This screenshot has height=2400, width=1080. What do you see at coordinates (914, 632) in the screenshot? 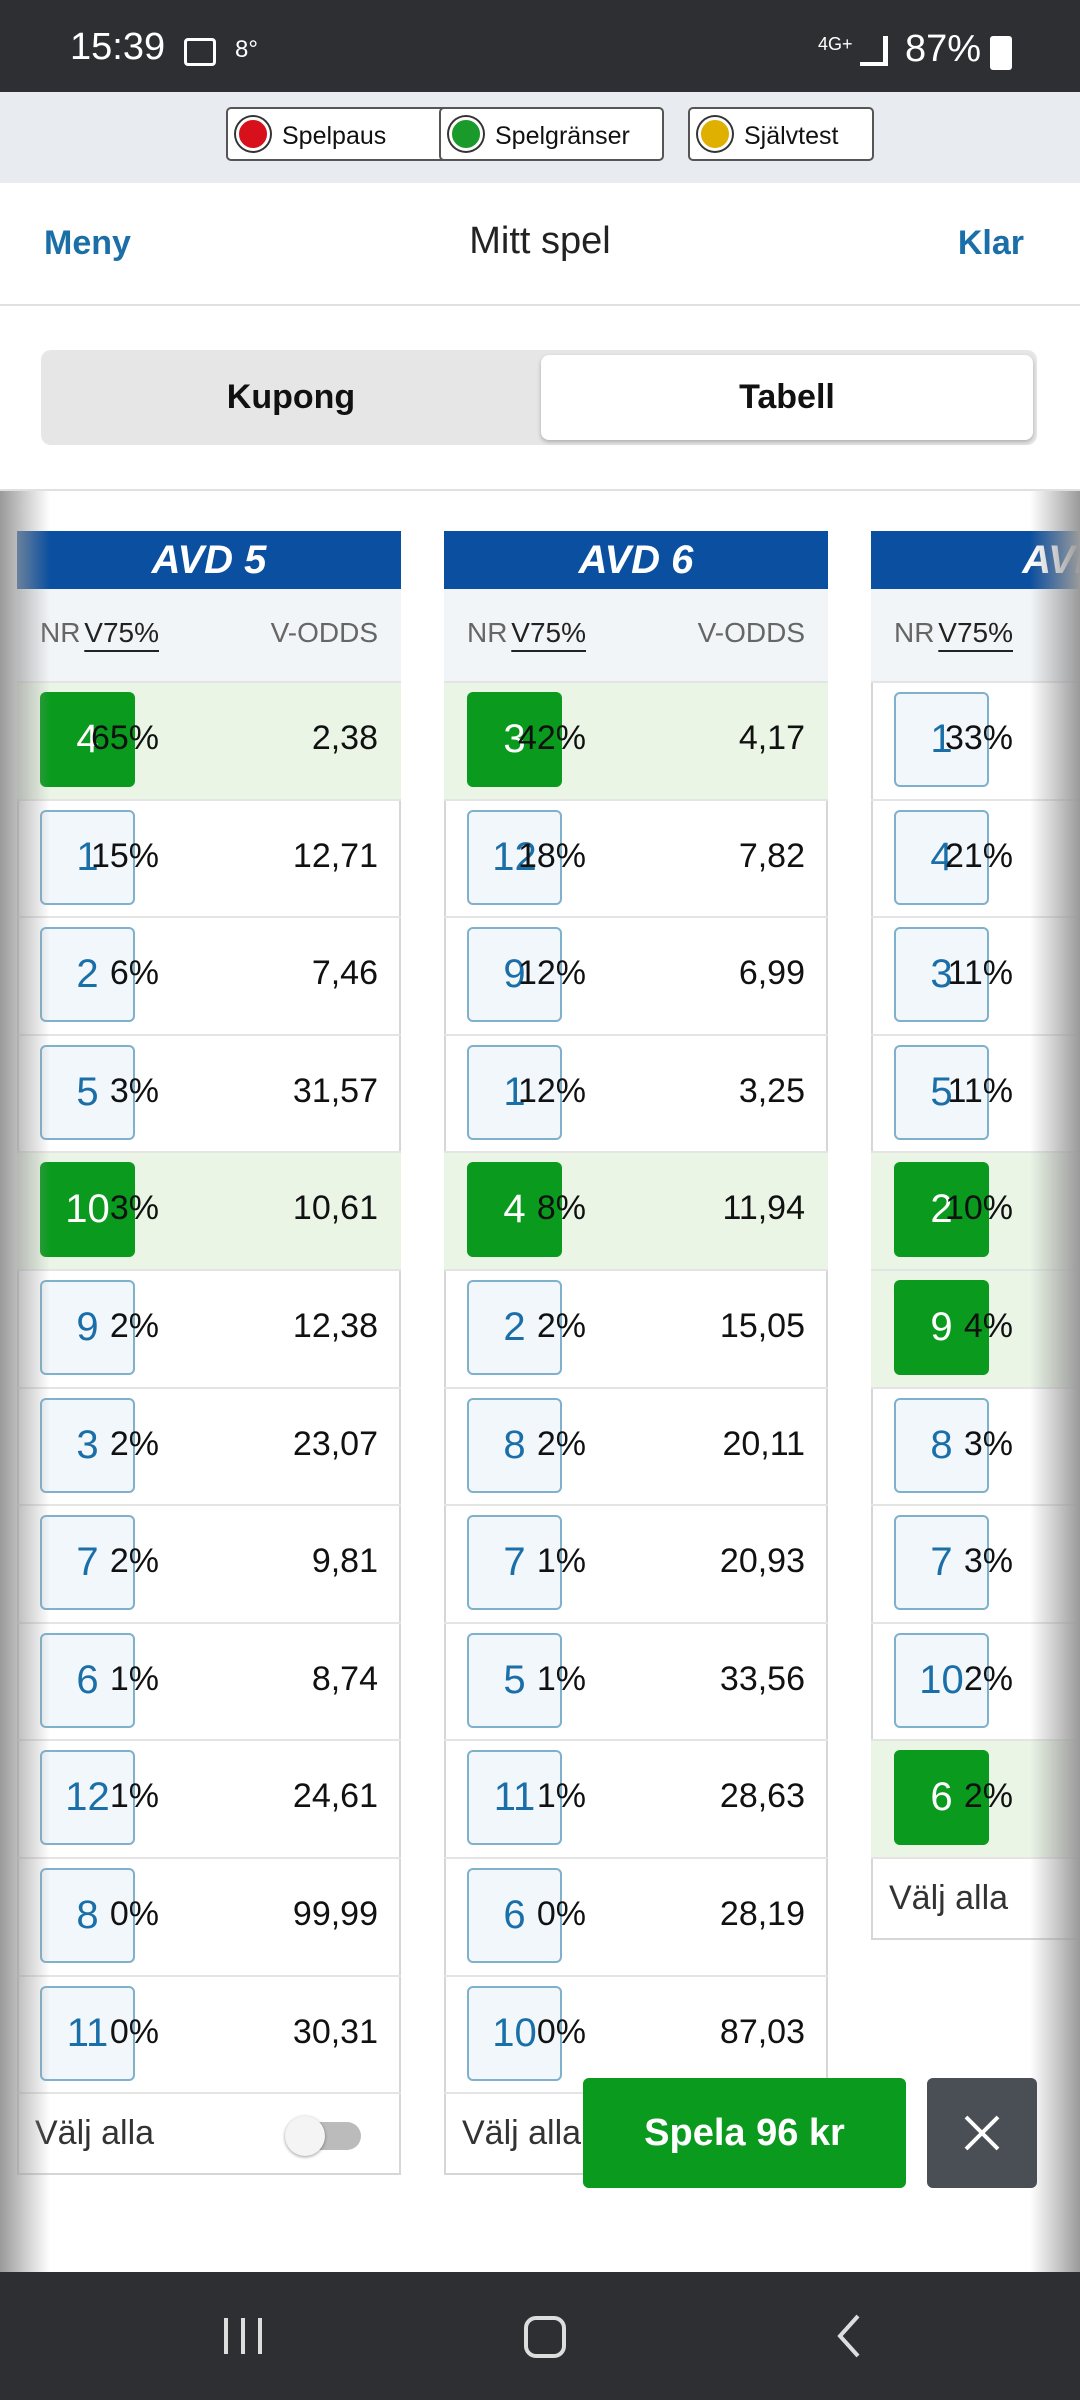
I see `column-header: NR` at bounding box center [914, 632].